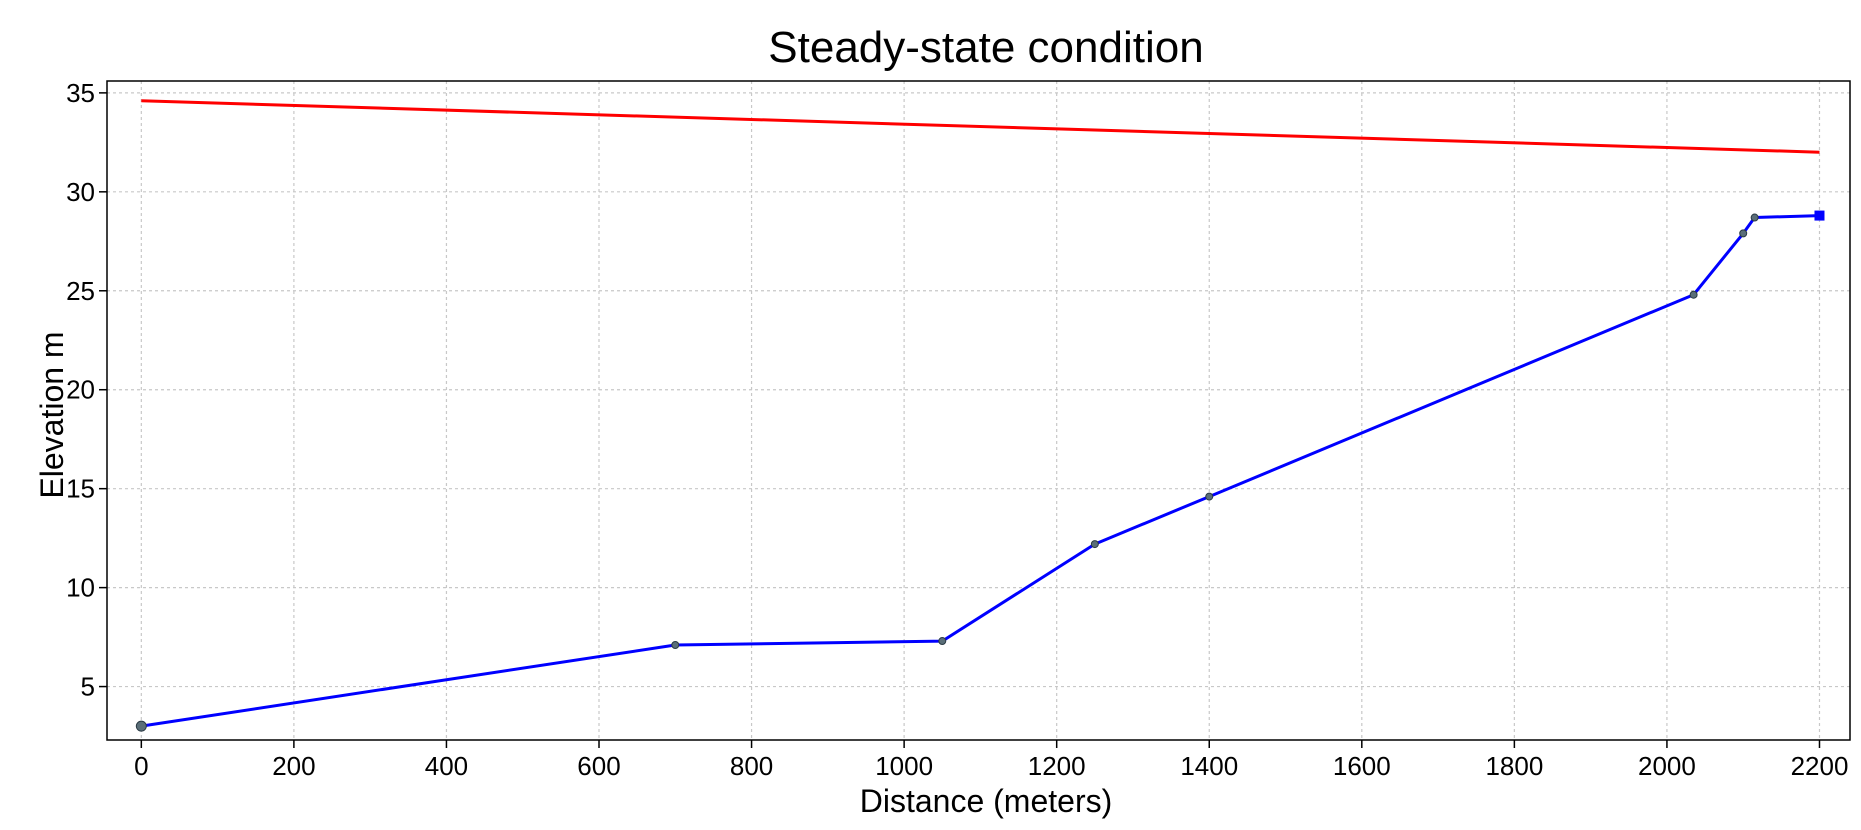 The height and width of the screenshot is (830, 1861). Describe the element at coordinates (446, 766) in the screenshot. I see `x-tick-label: 400` at that location.